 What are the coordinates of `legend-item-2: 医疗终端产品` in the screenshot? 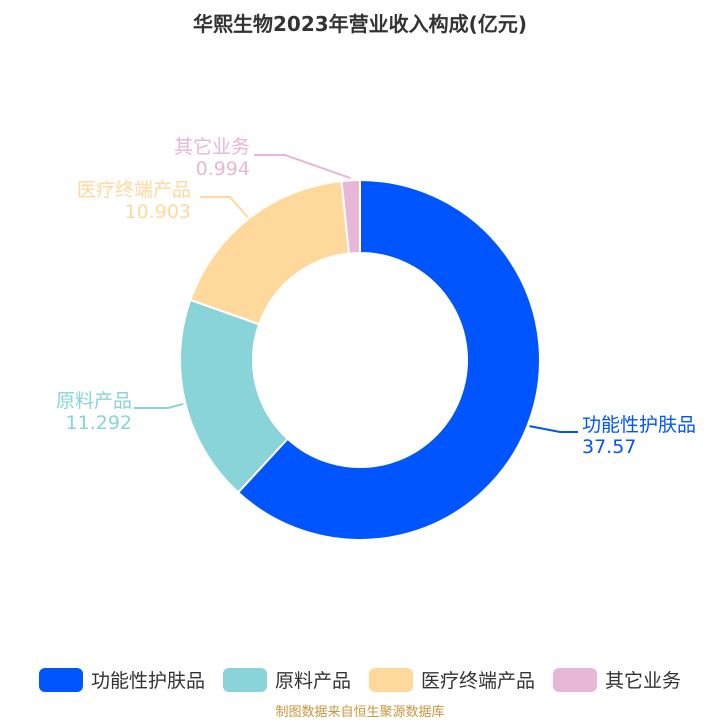 It's located at (452, 679).